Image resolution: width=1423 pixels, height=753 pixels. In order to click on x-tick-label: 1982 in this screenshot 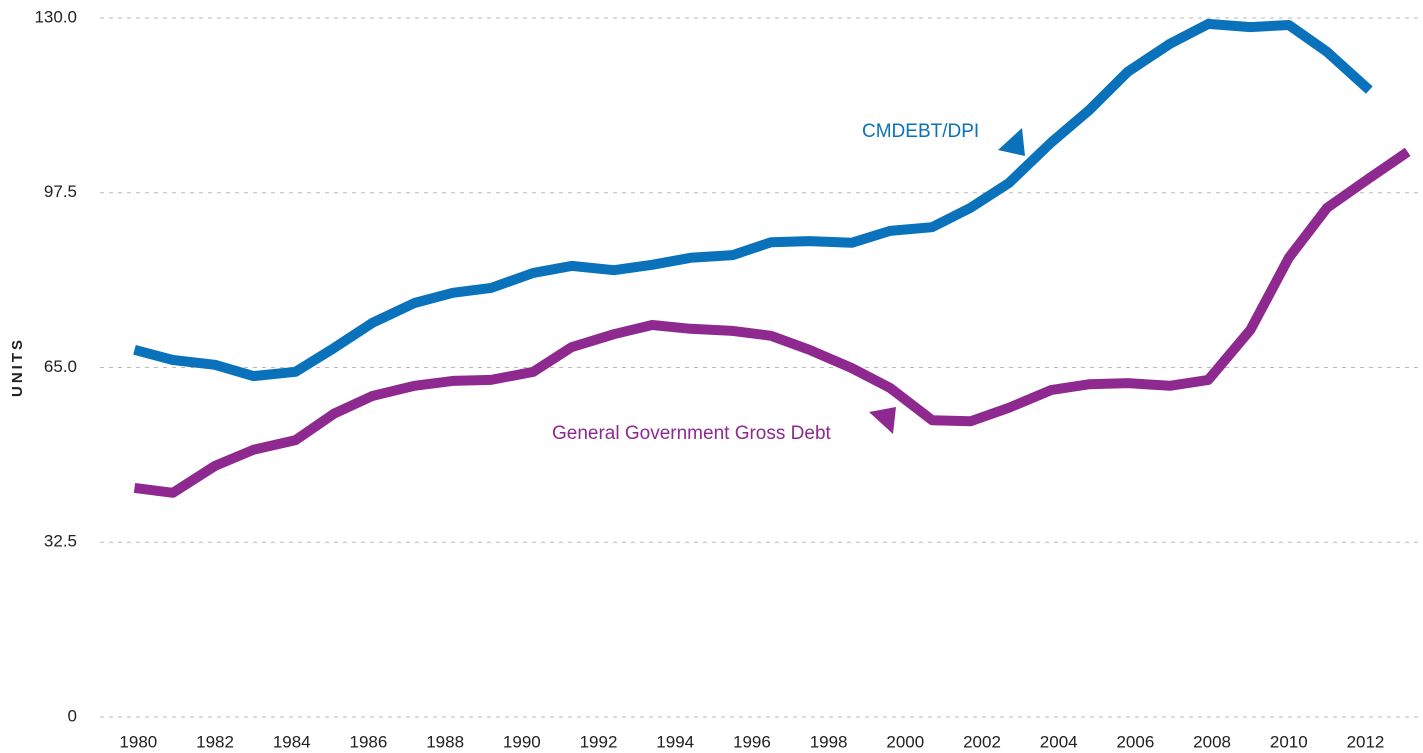, I will do `click(215, 741)`.